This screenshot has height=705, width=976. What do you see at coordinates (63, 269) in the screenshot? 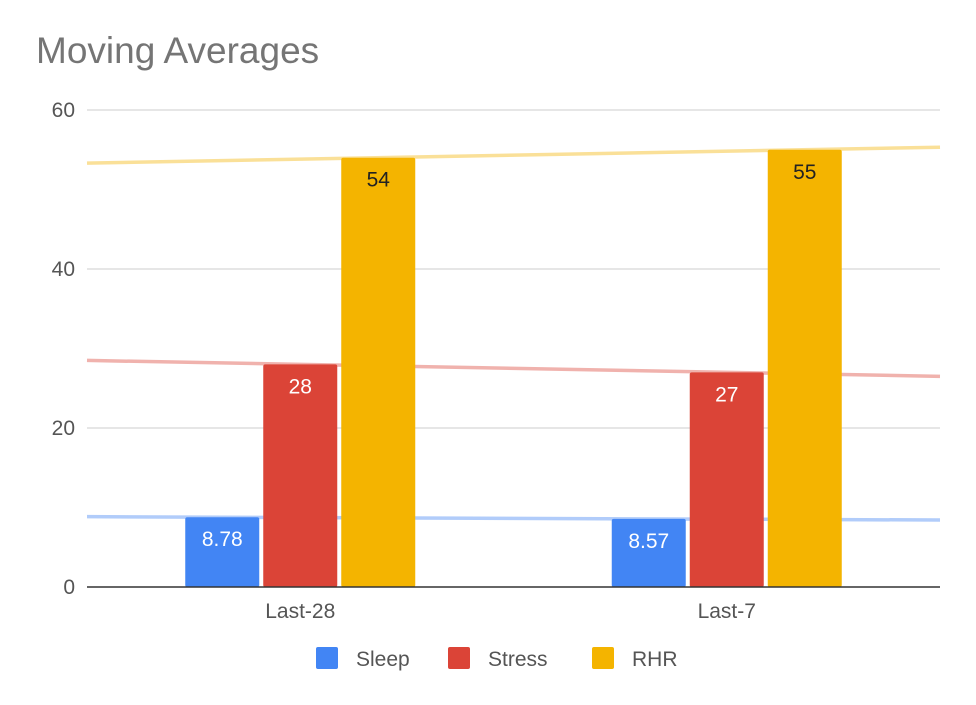
I see `y-tick-label: 40` at bounding box center [63, 269].